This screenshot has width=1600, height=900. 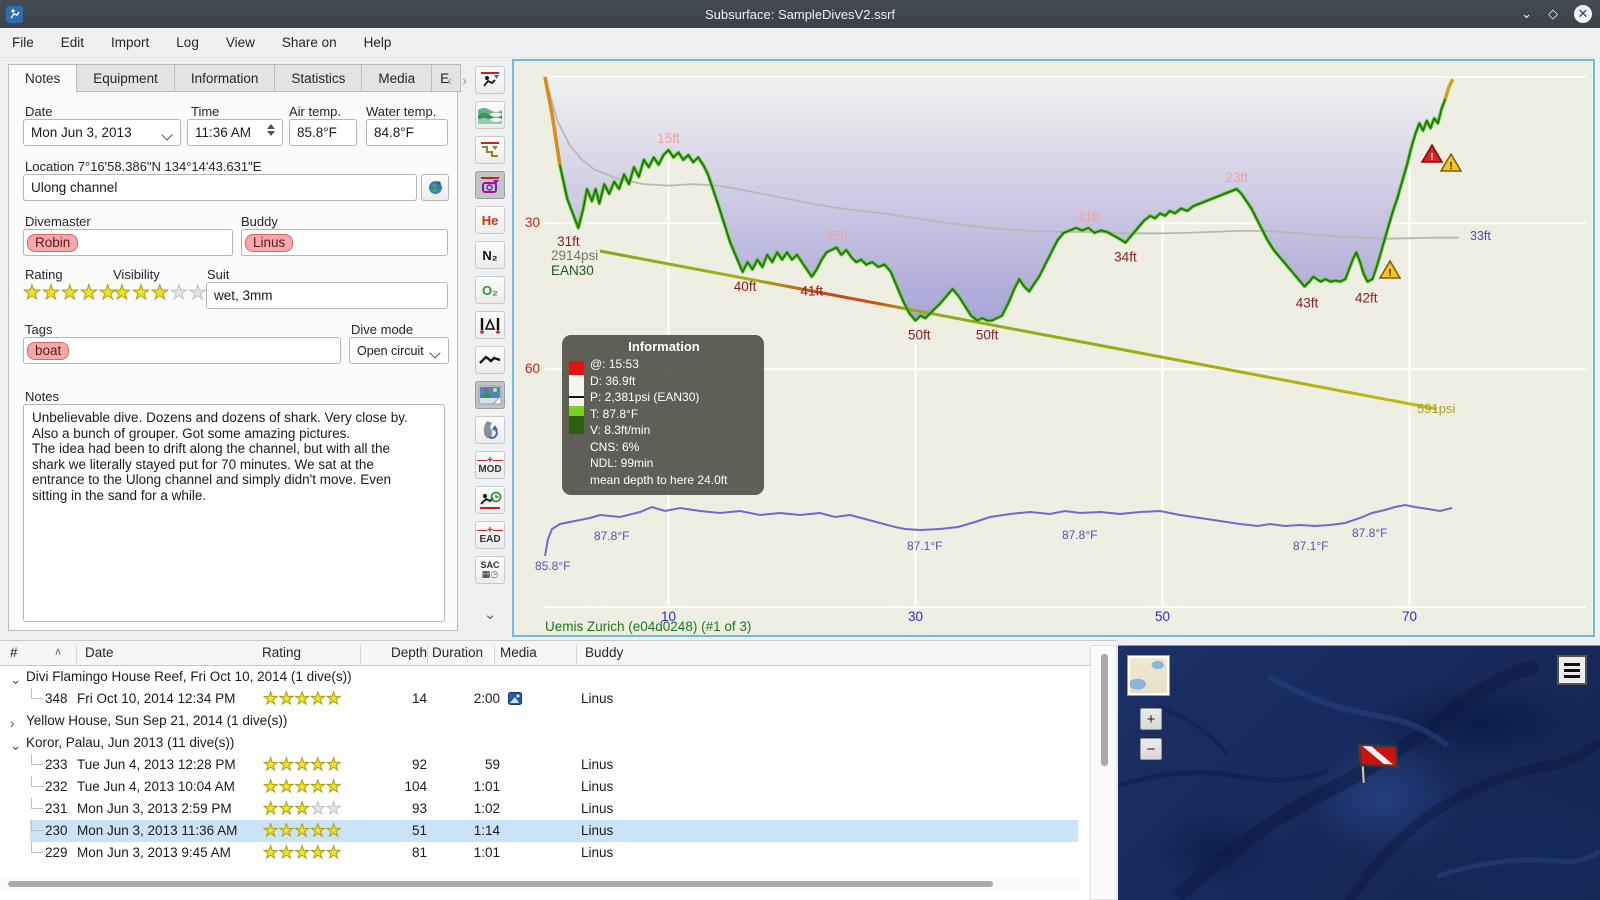 What do you see at coordinates (122, 744) in the screenshot?
I see `trip-row: ⌄ Koror, Palau, Jun 2013 (11 dive(s))` at bounding box center [122, 744].